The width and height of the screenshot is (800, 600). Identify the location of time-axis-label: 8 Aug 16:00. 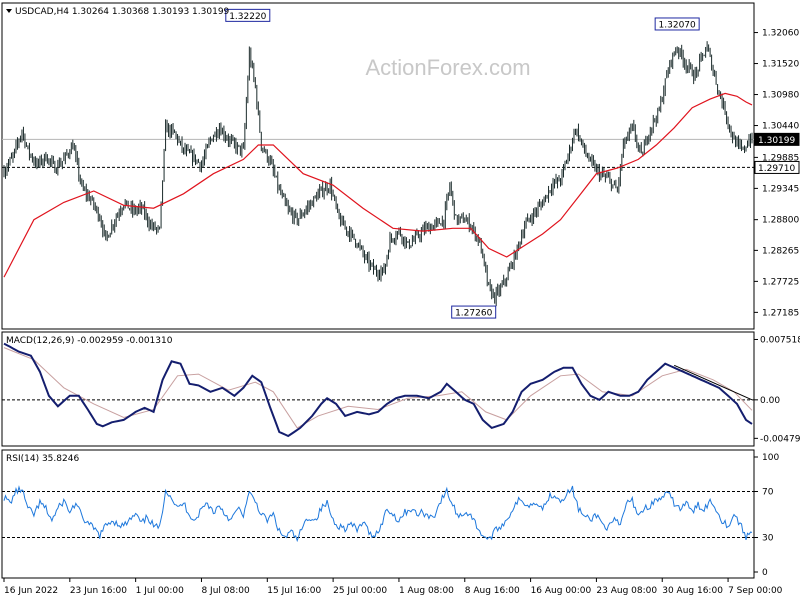
(492, 591).